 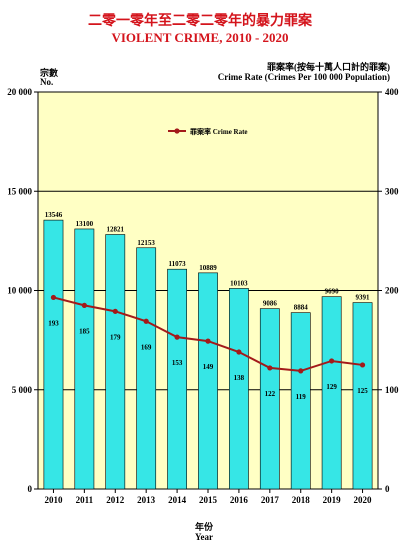 I want to click on x-tick-label: 2012, so click(x=115, y=500).